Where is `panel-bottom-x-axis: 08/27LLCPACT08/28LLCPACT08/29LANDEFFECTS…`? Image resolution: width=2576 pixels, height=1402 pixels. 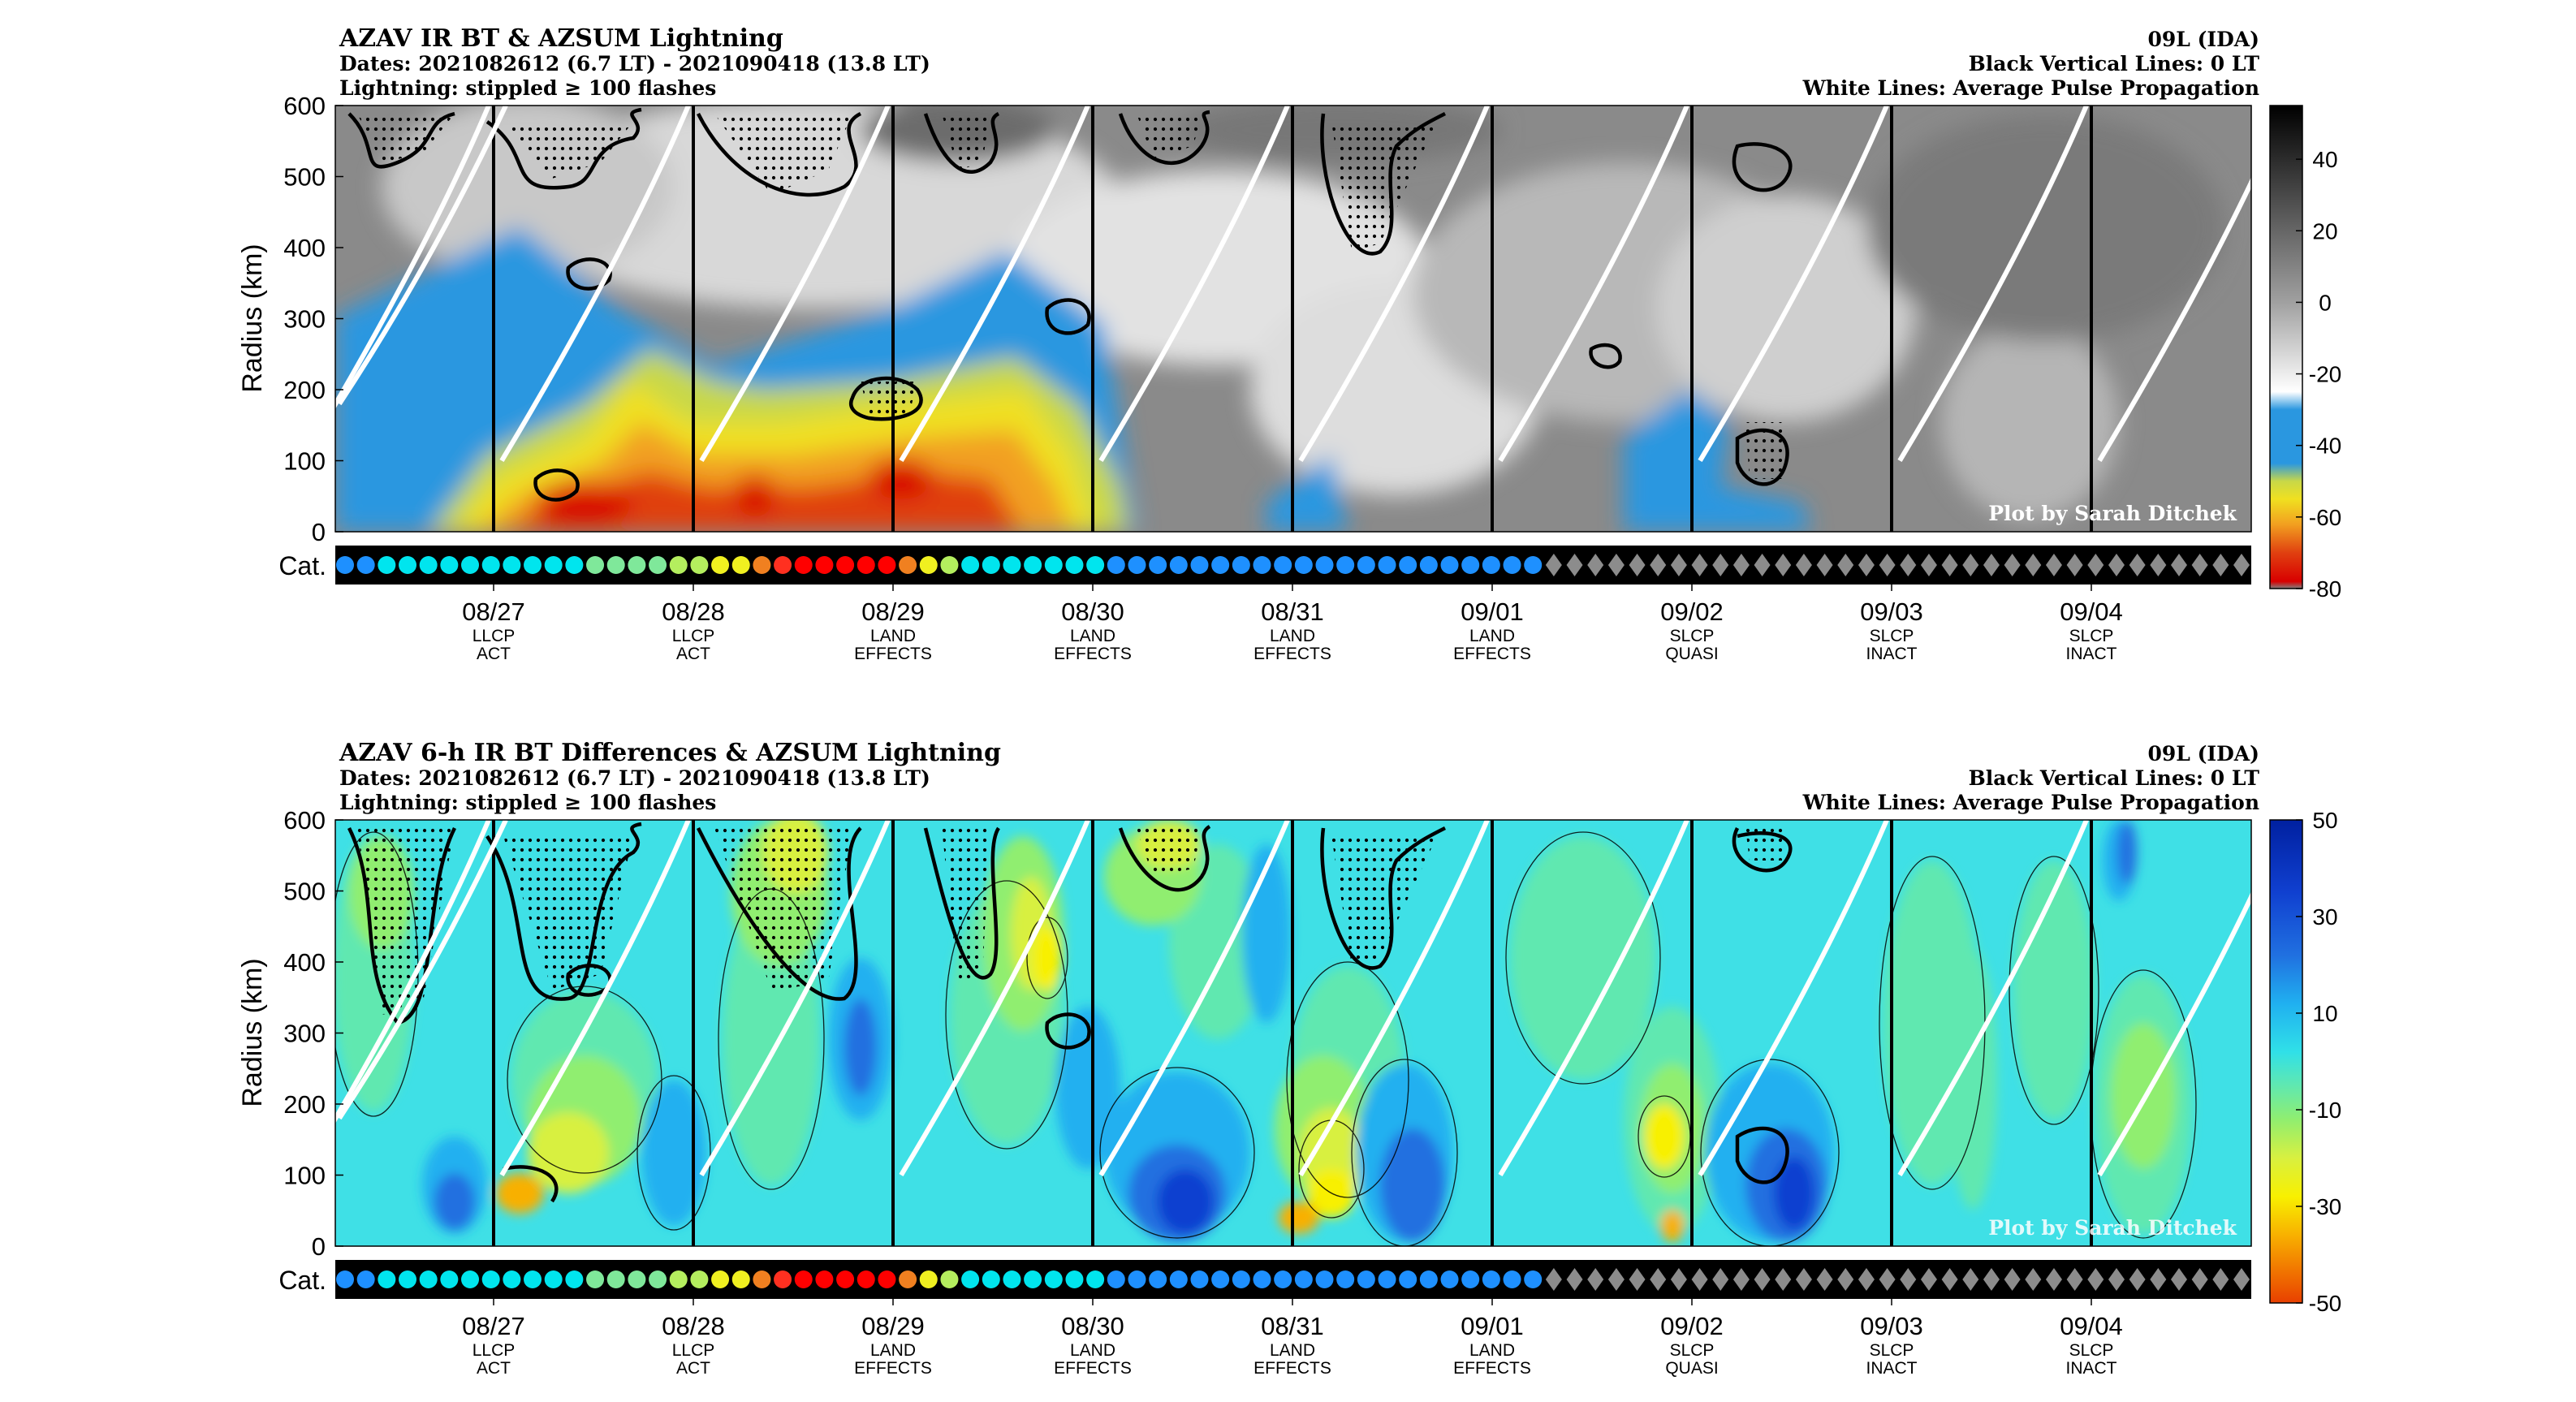 panel-bottom-x-axis: 08/27LLCPACT08/28LLCPACT08/29LANDEFFECTS… is located at coordinates (1292, 1338).